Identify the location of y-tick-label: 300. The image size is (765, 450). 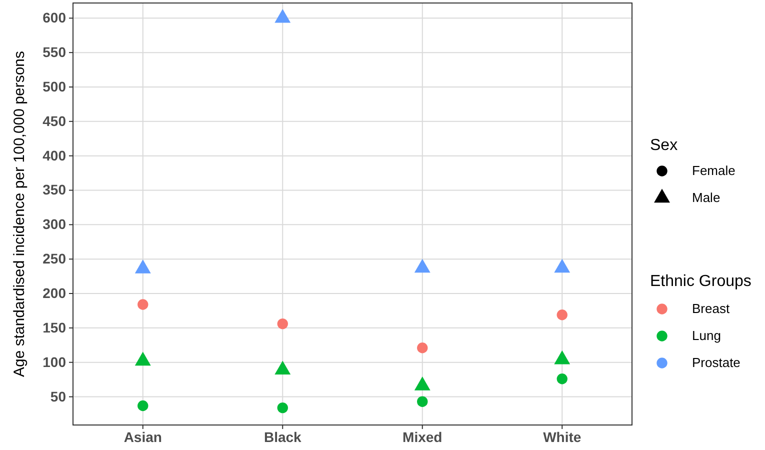
(54, 224).